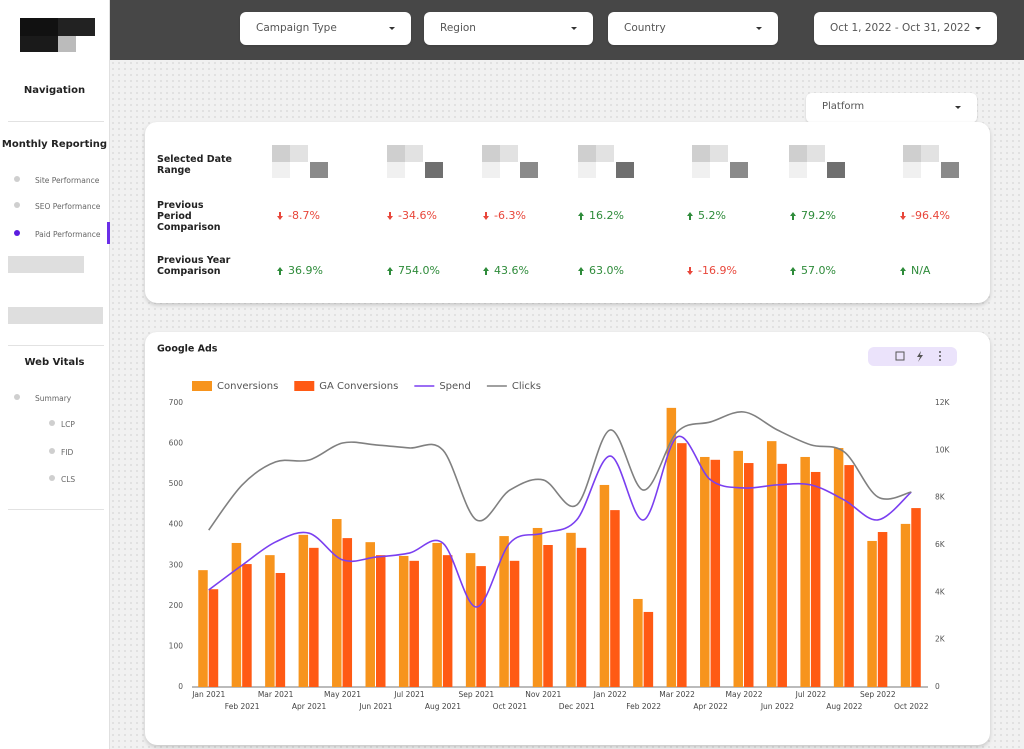  Describe the element at coordinates (309, 706) in the screenshot. I see `x-tick-label: Apr 2021` at that location.